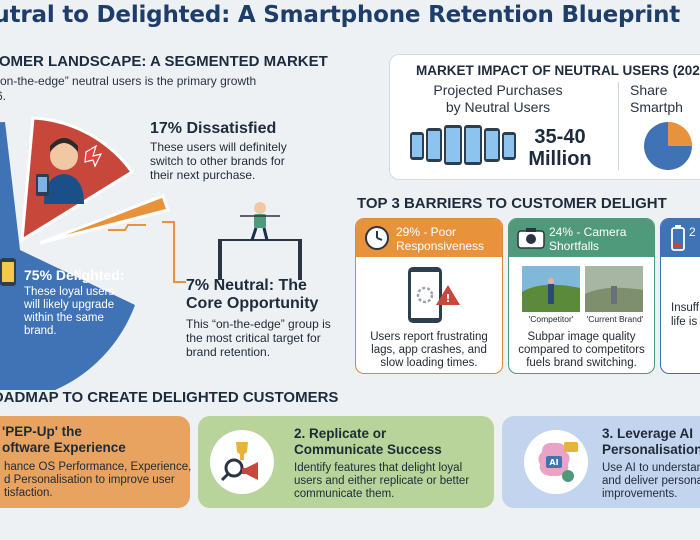  Describe the element at coordinates (463, 145) in the screenshot. I see `smartphones-icon` at that location.